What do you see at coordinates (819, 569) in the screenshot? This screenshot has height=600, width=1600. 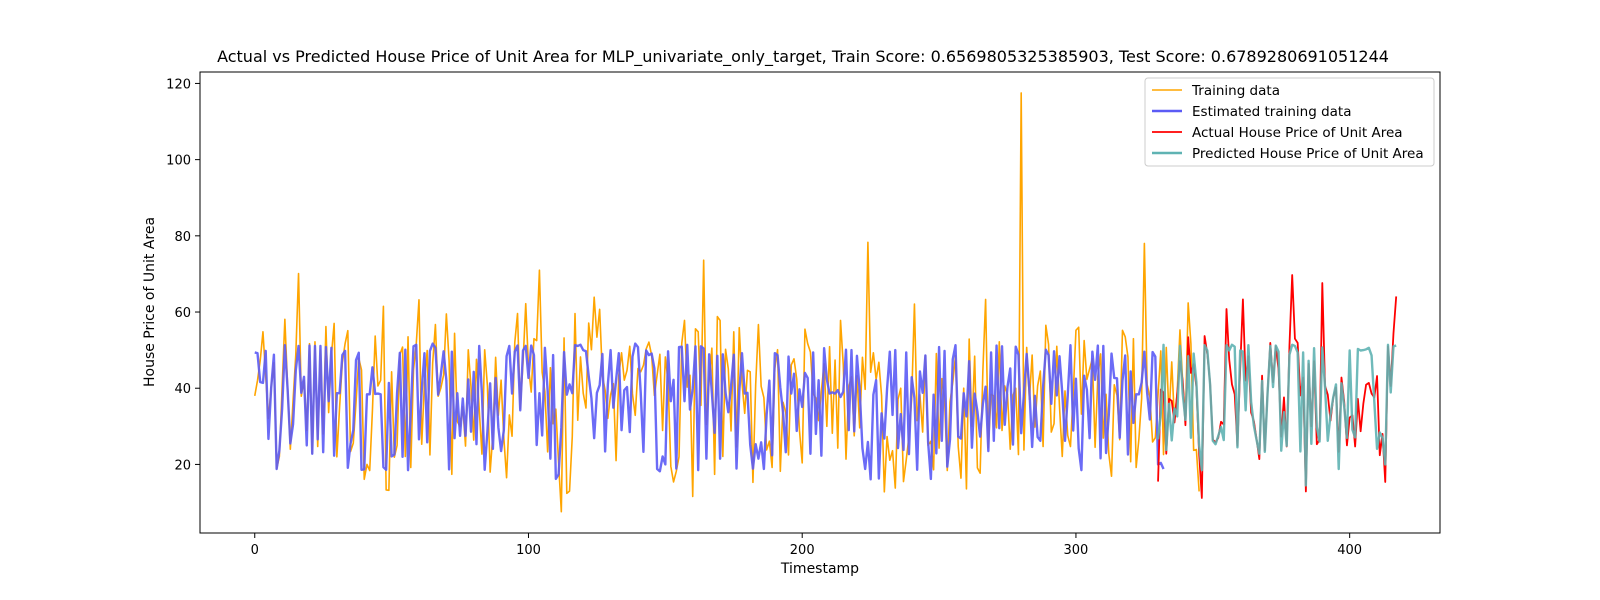 I see `x-axis-label: Timestamp` at bounding box center [819, 569].